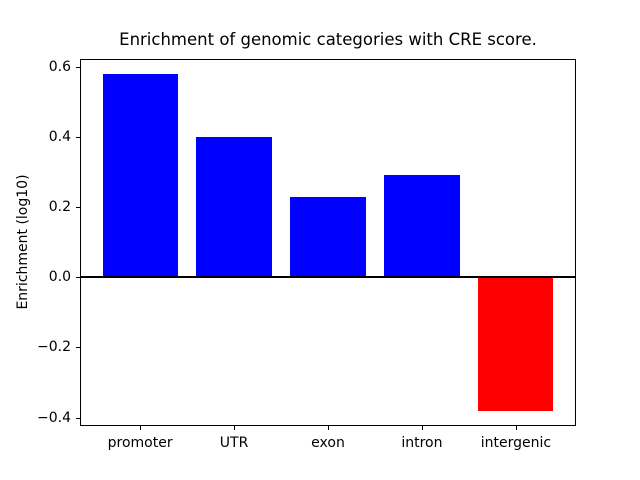 The image size is (640, 480). What do you see at coordinates (516, 344) in the screenshot?
I see `bar-intergenic` at bounding box center [516, 344].